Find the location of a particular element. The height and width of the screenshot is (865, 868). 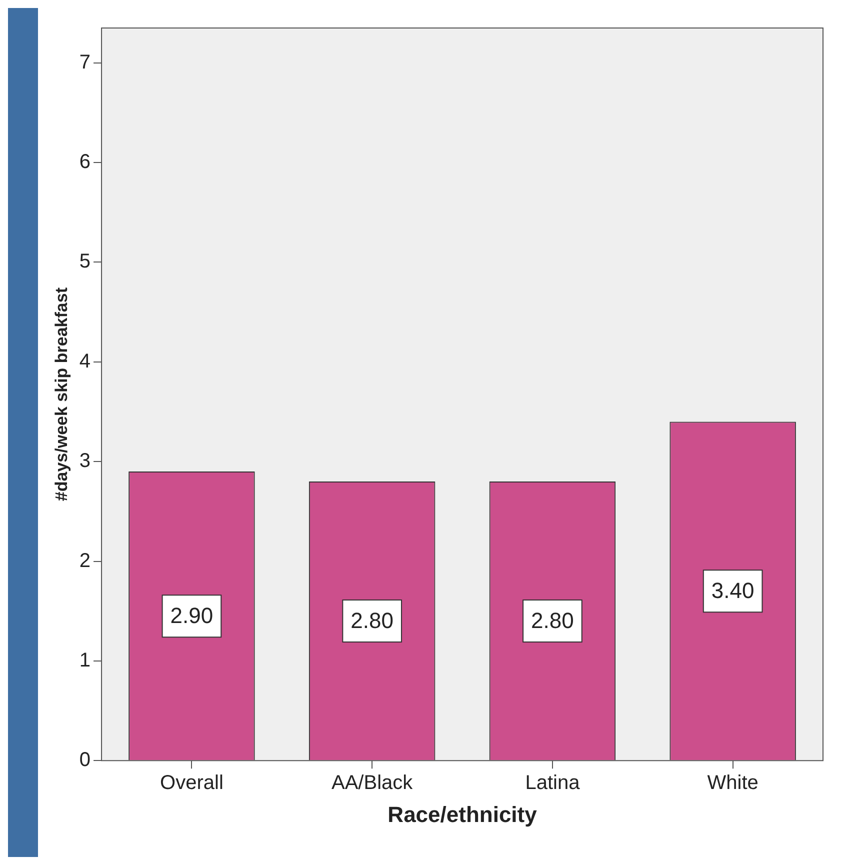

y-tick-label: 0 is located at coordinates (85, 760).